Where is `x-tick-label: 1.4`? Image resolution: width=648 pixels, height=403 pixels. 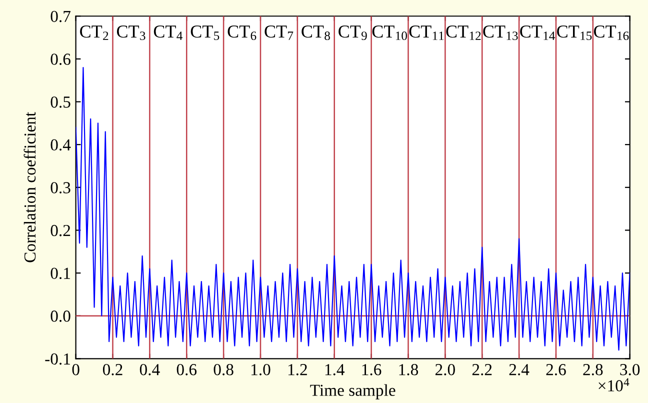
x-tick-label: 1.4 is located at coordinates (335, 370).